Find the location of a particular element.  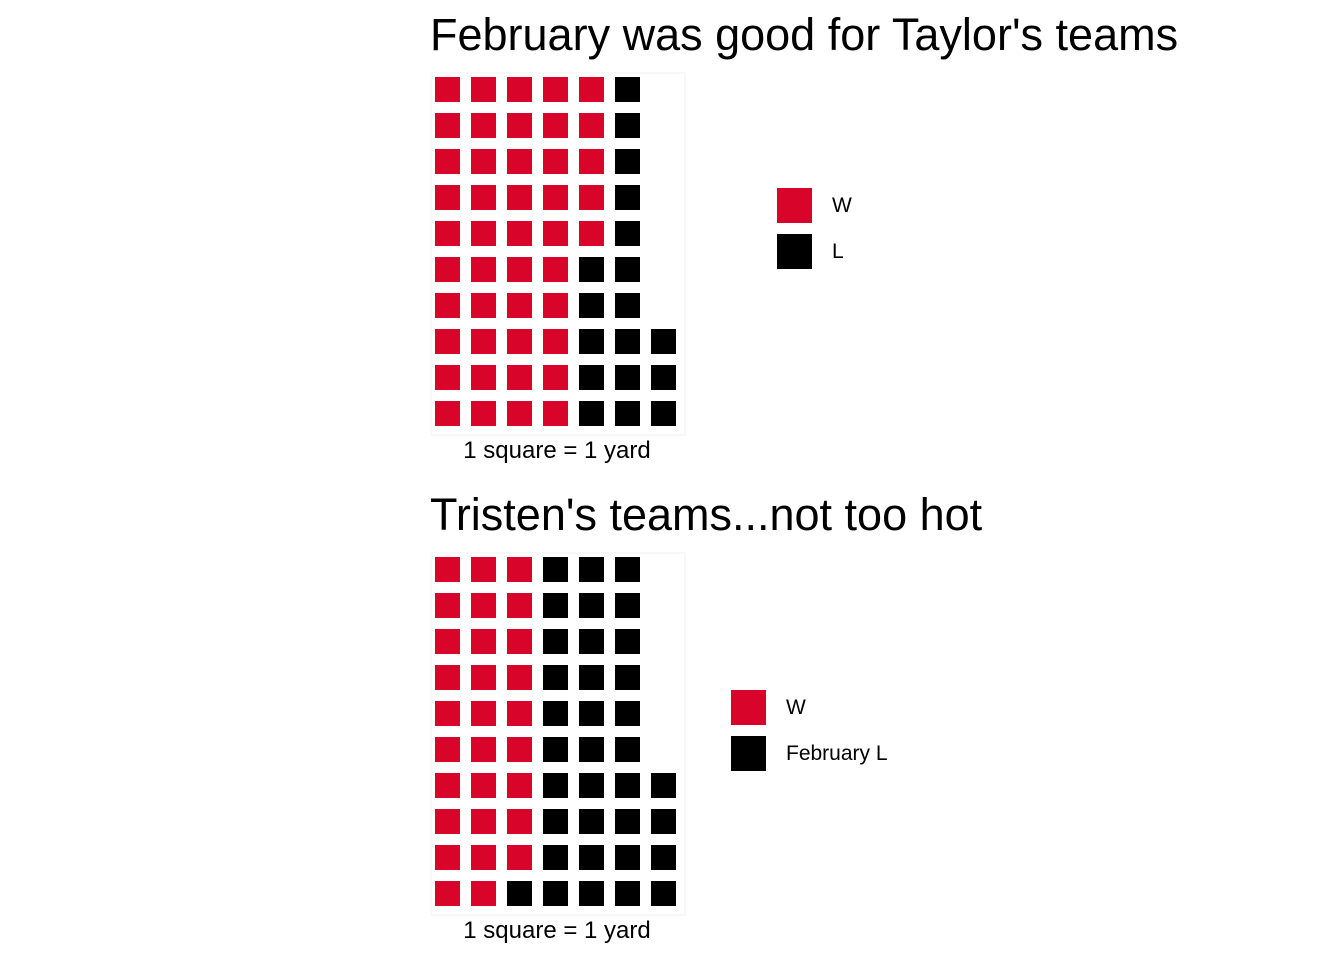

chart-title: Tristen's teams...not too hot is located at coordinates (706, 514).